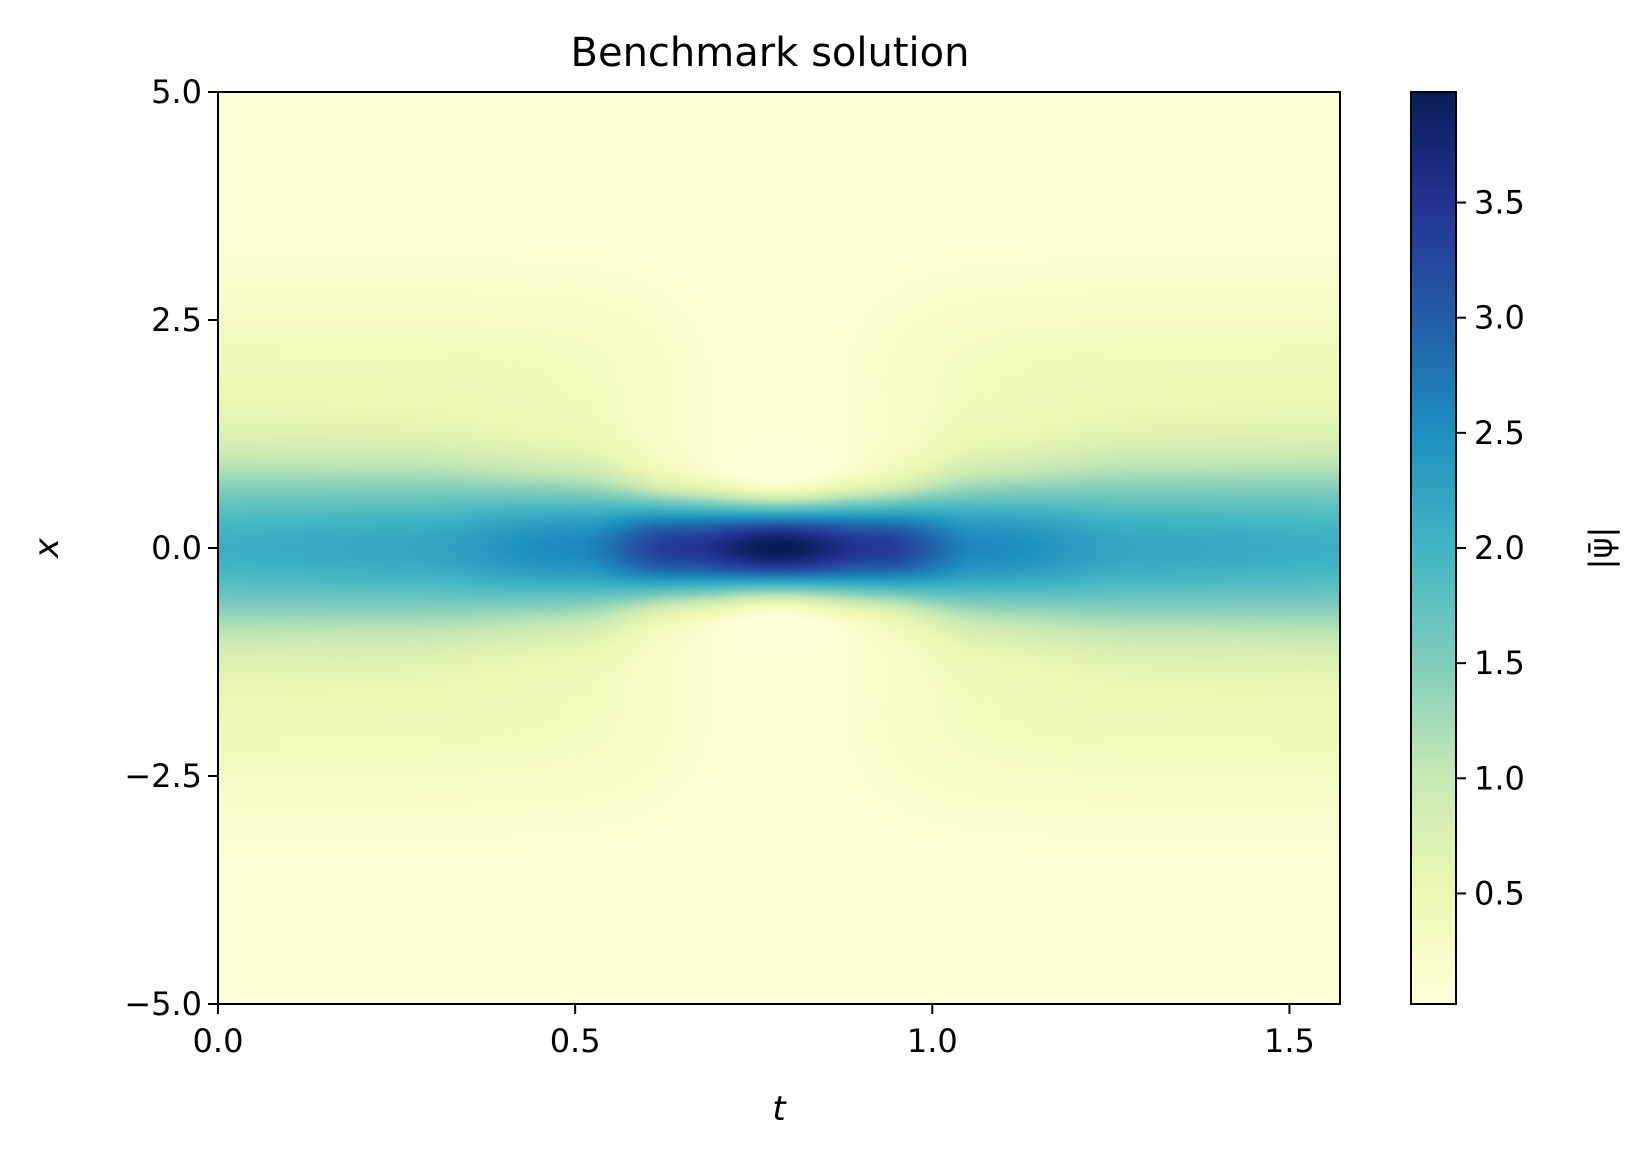  Describe the element at coordinates (176, 548) in the screenshot. I see `y-tick-label: 0.0` at that location.